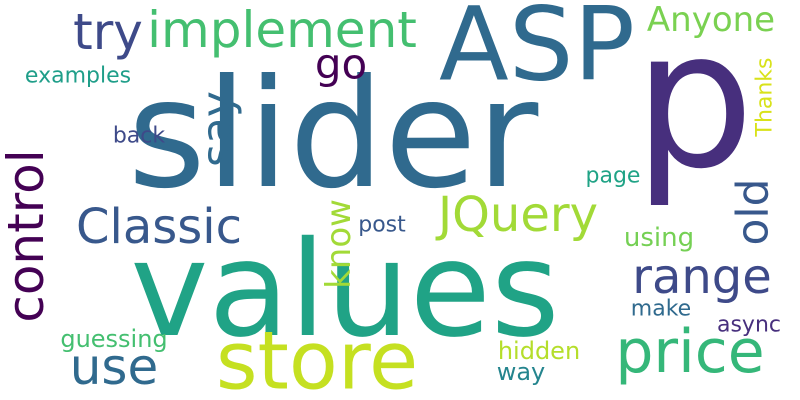  Describe the element at coordinates (659, 238) in the screenshot. I see `word-using: using` at that location.